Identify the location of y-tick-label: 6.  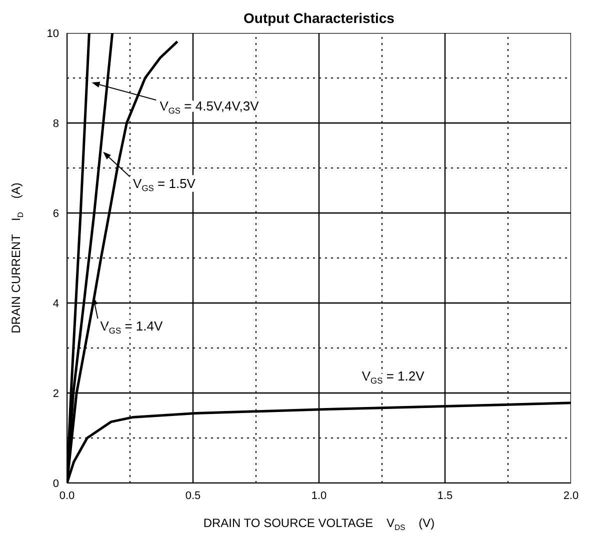
(55, 214).